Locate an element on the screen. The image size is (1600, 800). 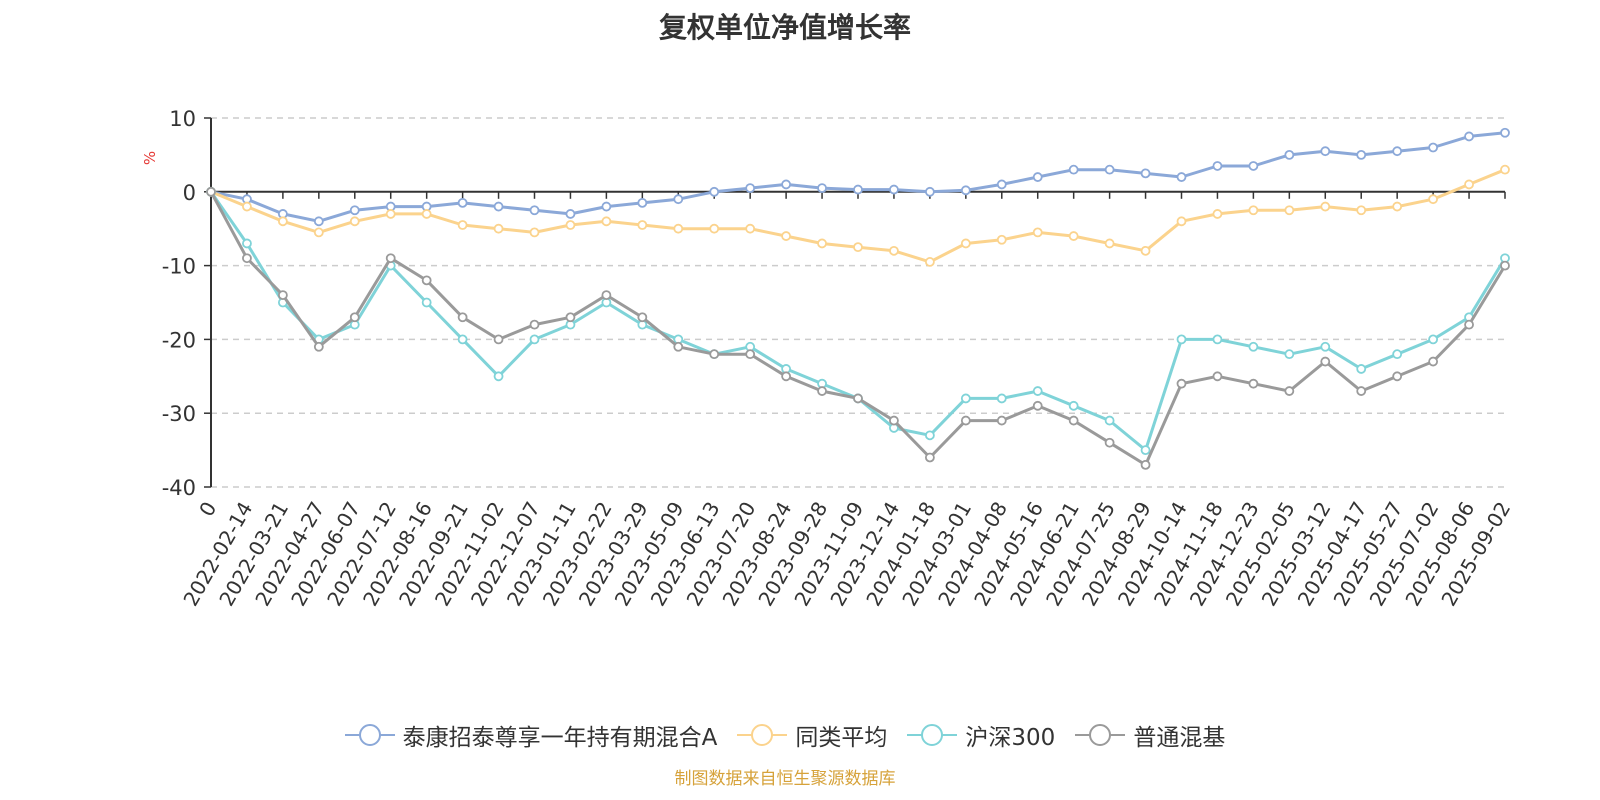
source-note: 制图数据来自恒生聚源数据库 is located at coordinates (785, 779).